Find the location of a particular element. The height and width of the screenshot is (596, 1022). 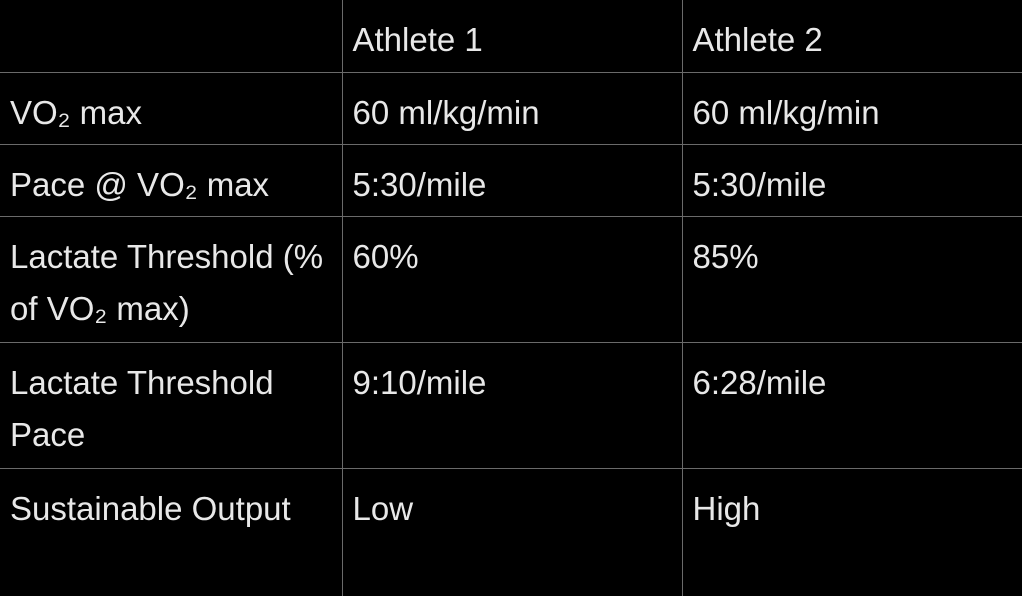

cell: Low is located at coordinates (512, 531).